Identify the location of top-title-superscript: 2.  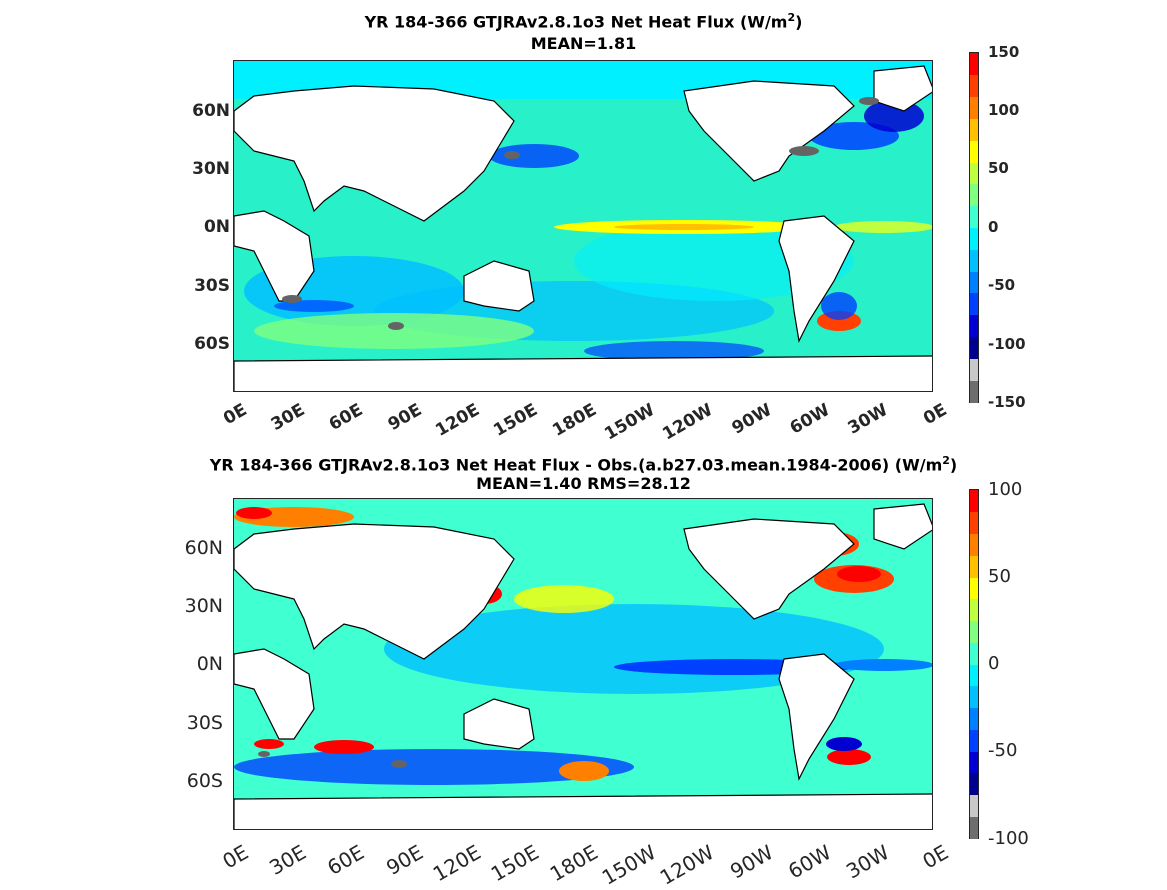
(791, 17).